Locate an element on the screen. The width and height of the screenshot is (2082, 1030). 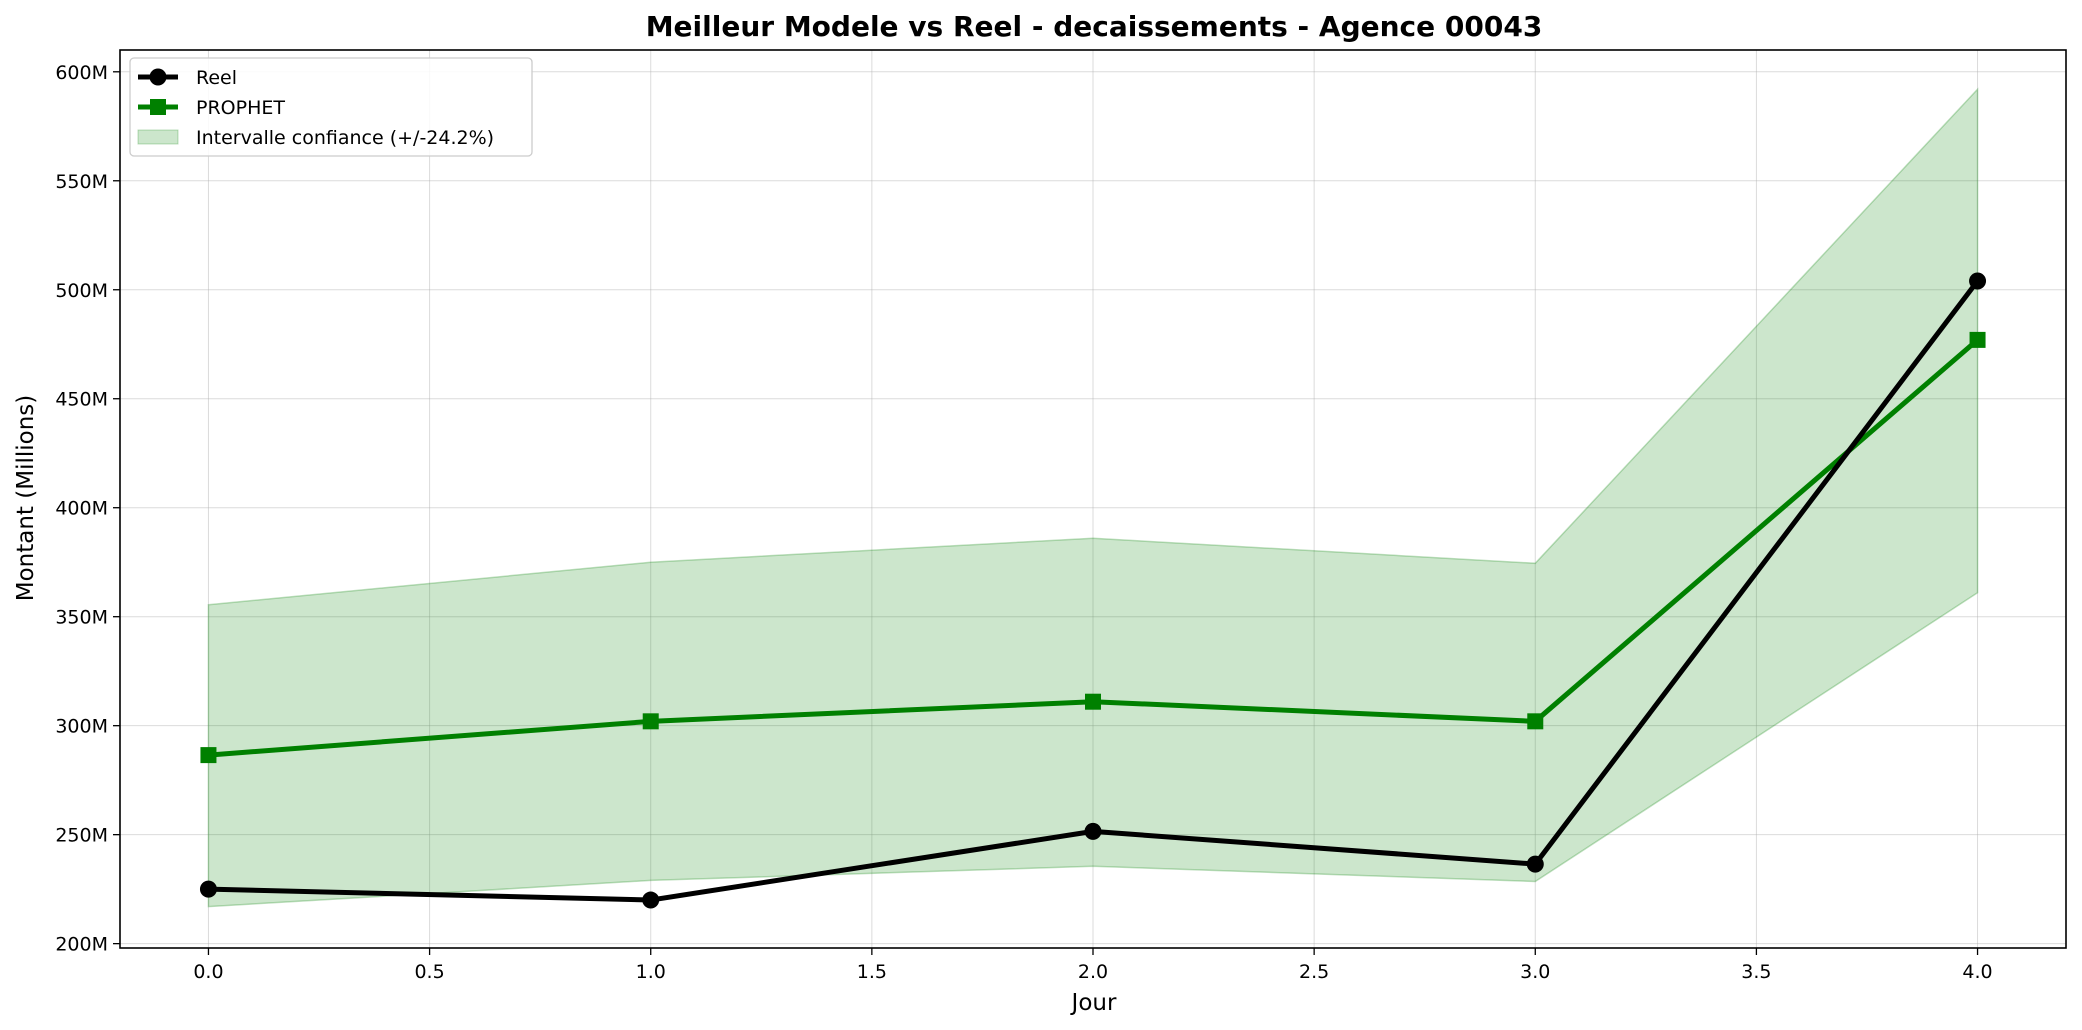
x-tick-label: 2.5 is located at coordinates (1314, 972).